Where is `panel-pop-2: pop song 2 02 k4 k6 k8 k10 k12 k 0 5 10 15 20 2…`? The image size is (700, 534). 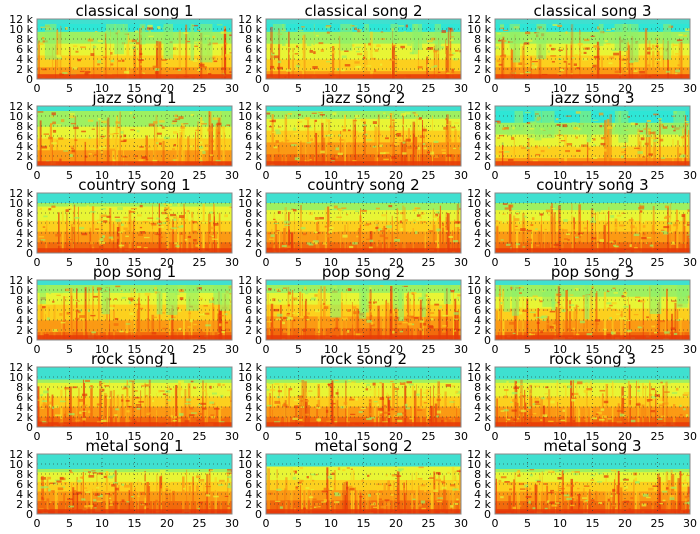 panel-pop-2: pop song 2 02 k4 k6 k8 k10 k12 k 0 5 10 15 20 2… is located at coordinates (353, 309).